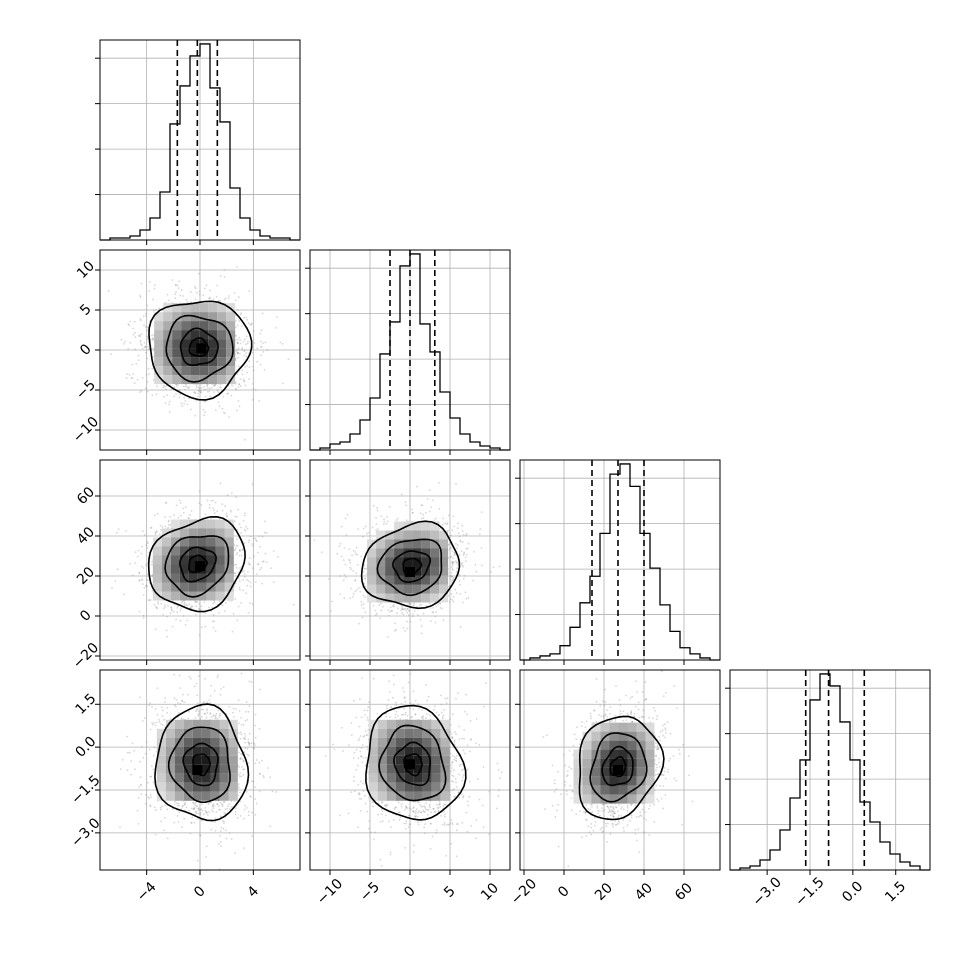 Image resolution: width=970 pixels, height=970 pixels. I want to click on panel-frame, so click(200, 350).